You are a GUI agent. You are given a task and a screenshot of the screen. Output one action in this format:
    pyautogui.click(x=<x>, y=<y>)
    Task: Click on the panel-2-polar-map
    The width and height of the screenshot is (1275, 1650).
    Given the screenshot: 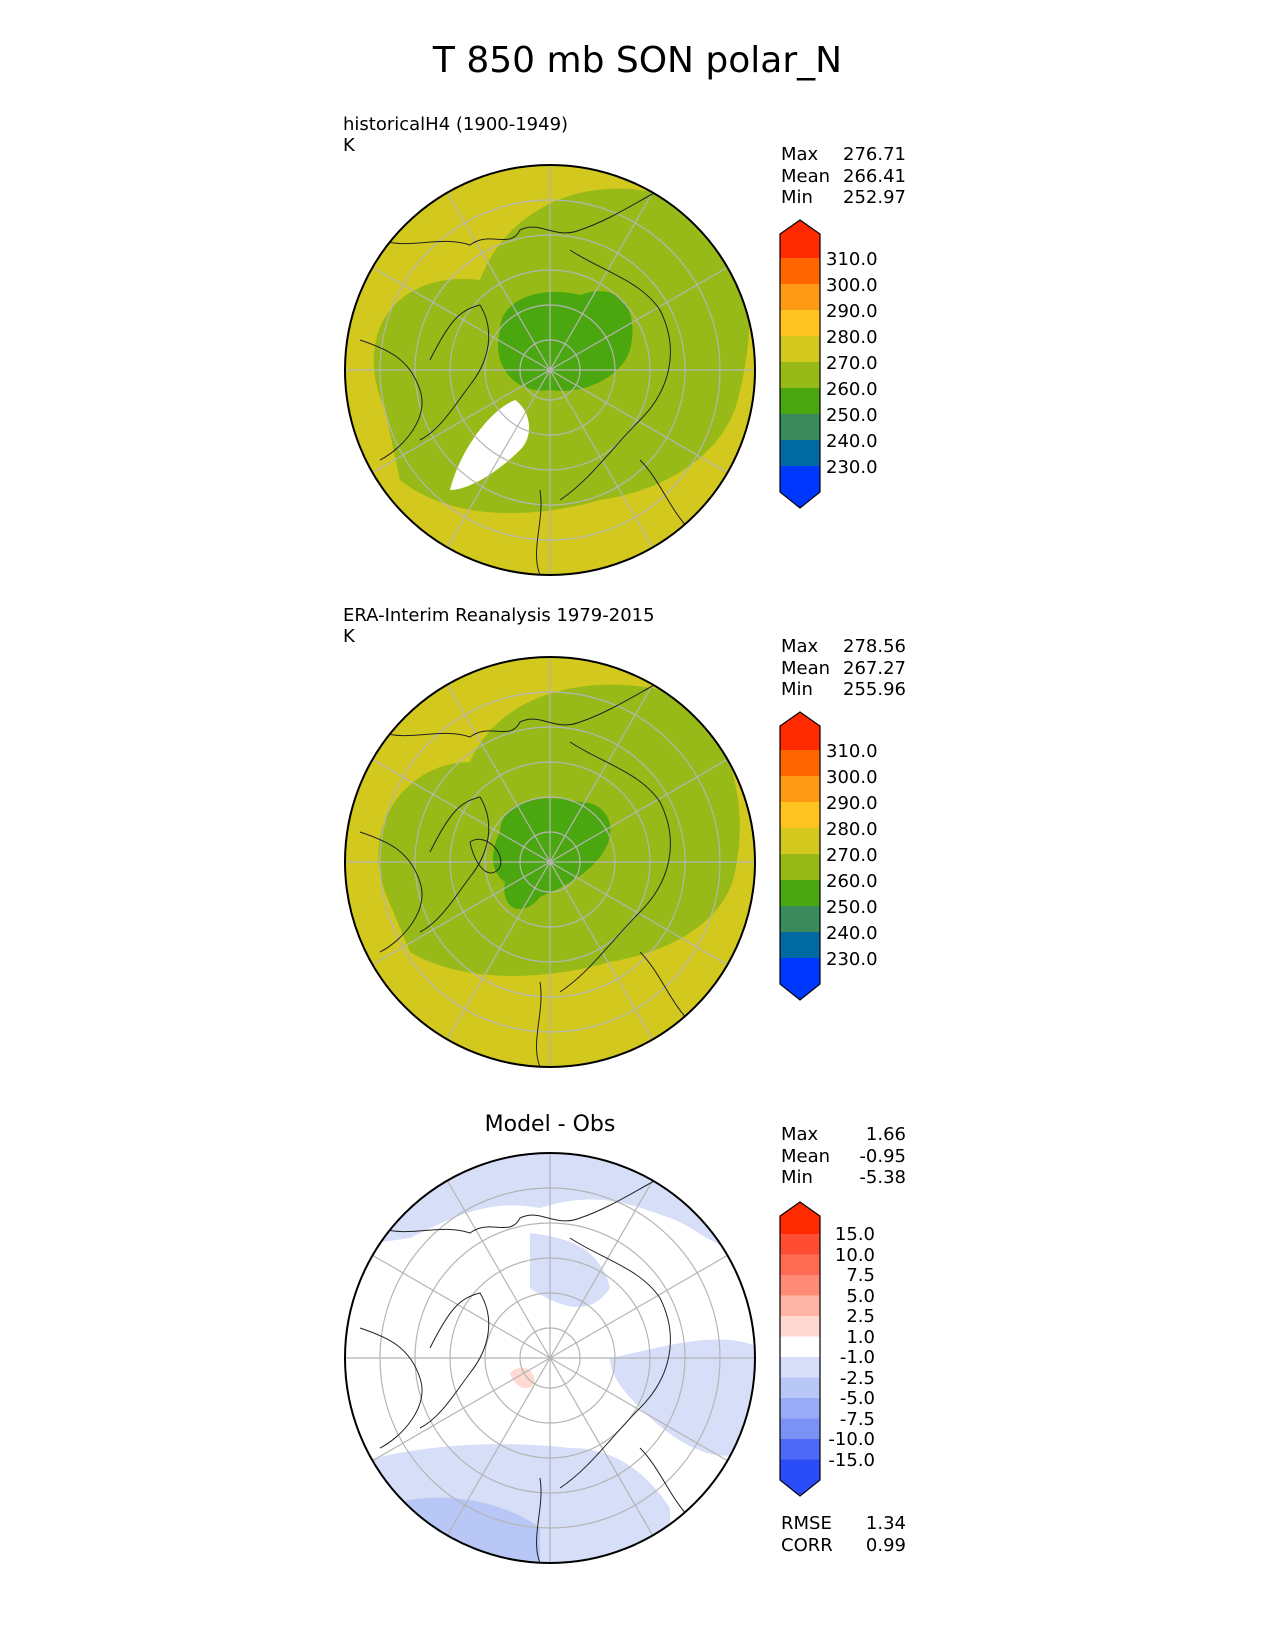 What is the action you would take?
    pyautogui.click(x=550, y=862)
    